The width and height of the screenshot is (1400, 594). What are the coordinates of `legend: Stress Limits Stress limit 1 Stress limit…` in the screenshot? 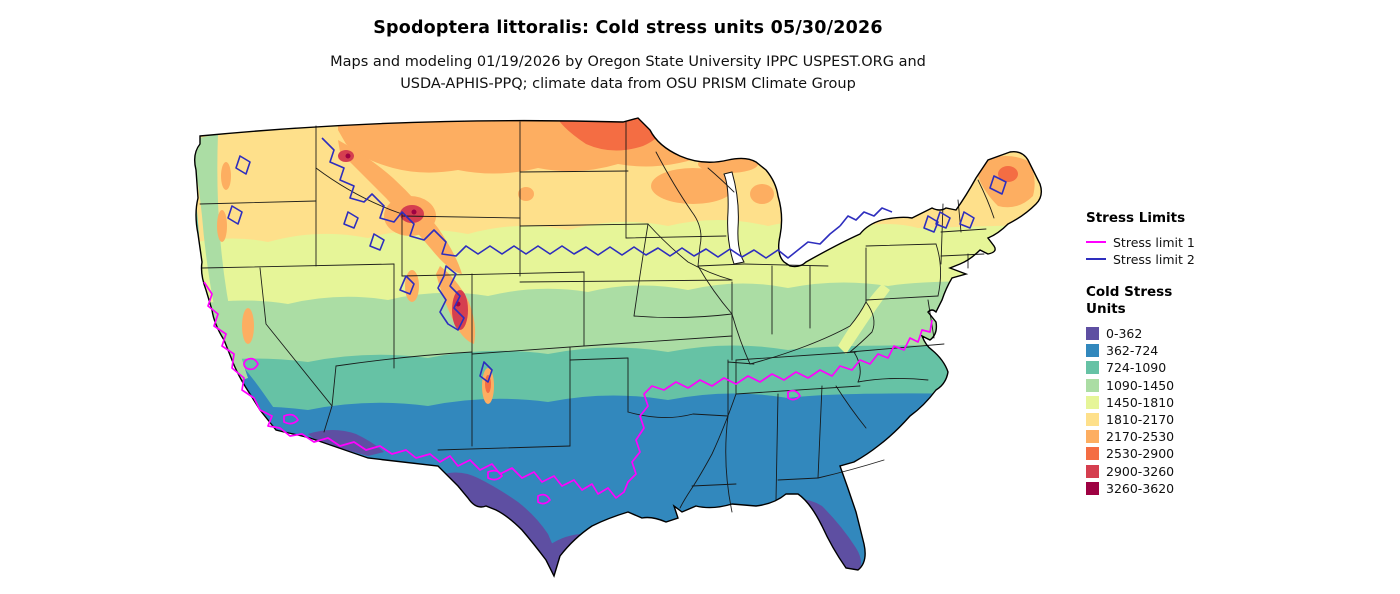 It's located at (1161, 361).